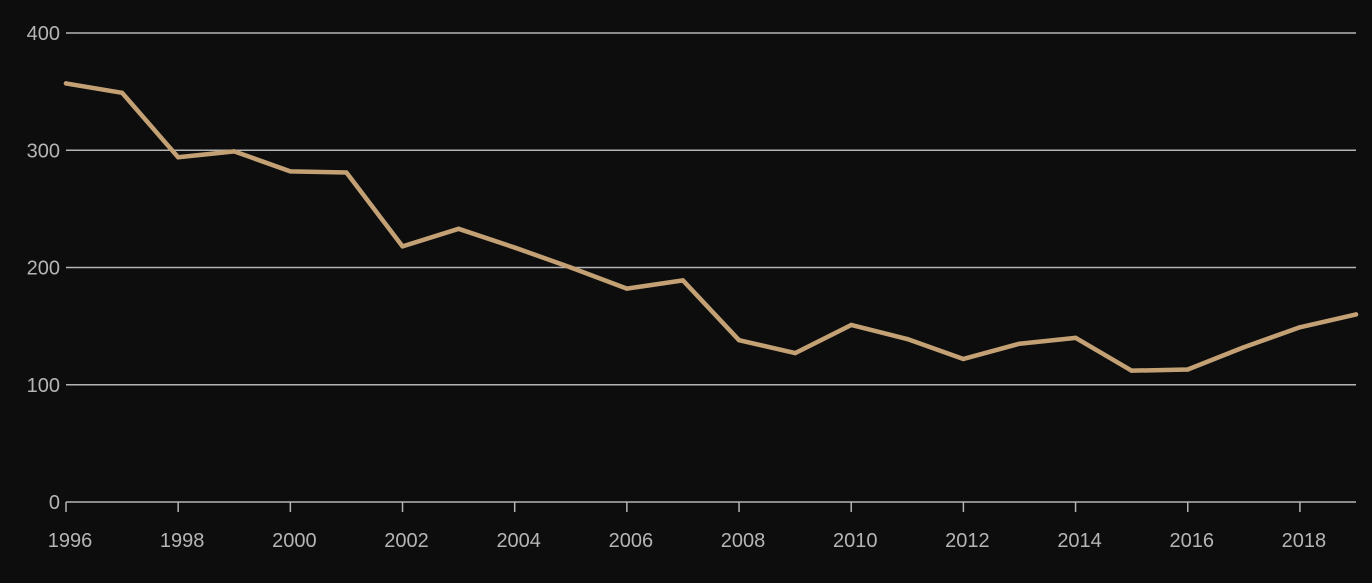 The height and width of the screenshot is (583, 1372). Describe the element at coordinates (70, 541) in the screenshot. I see `x-tick-label-1996: 1996` at that location.